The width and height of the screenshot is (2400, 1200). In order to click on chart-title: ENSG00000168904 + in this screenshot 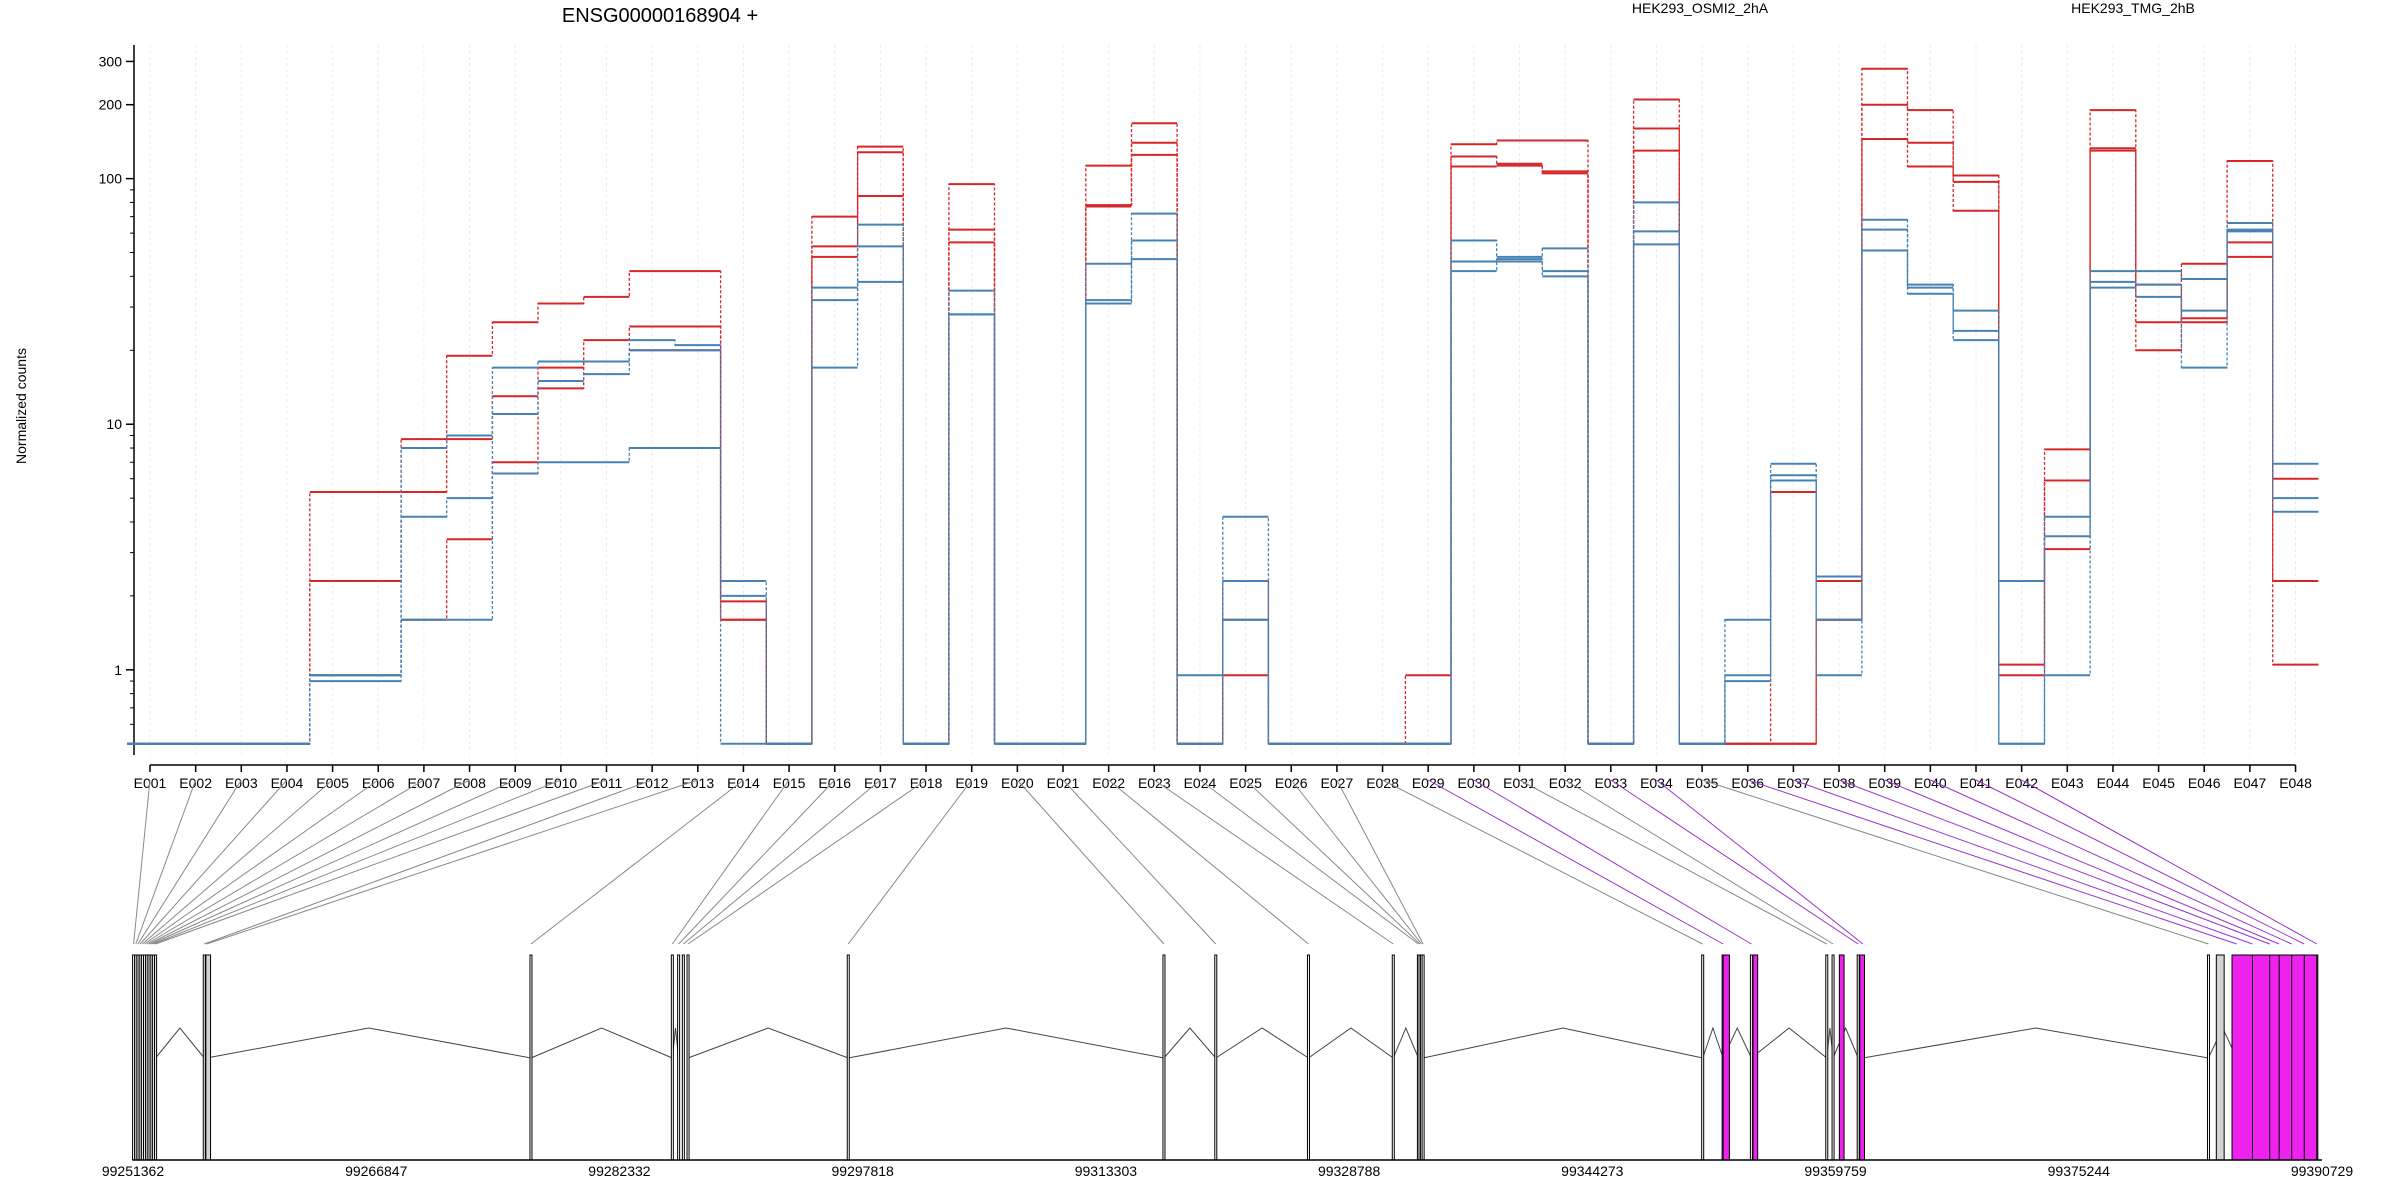, I will do `click(660, 16)`.